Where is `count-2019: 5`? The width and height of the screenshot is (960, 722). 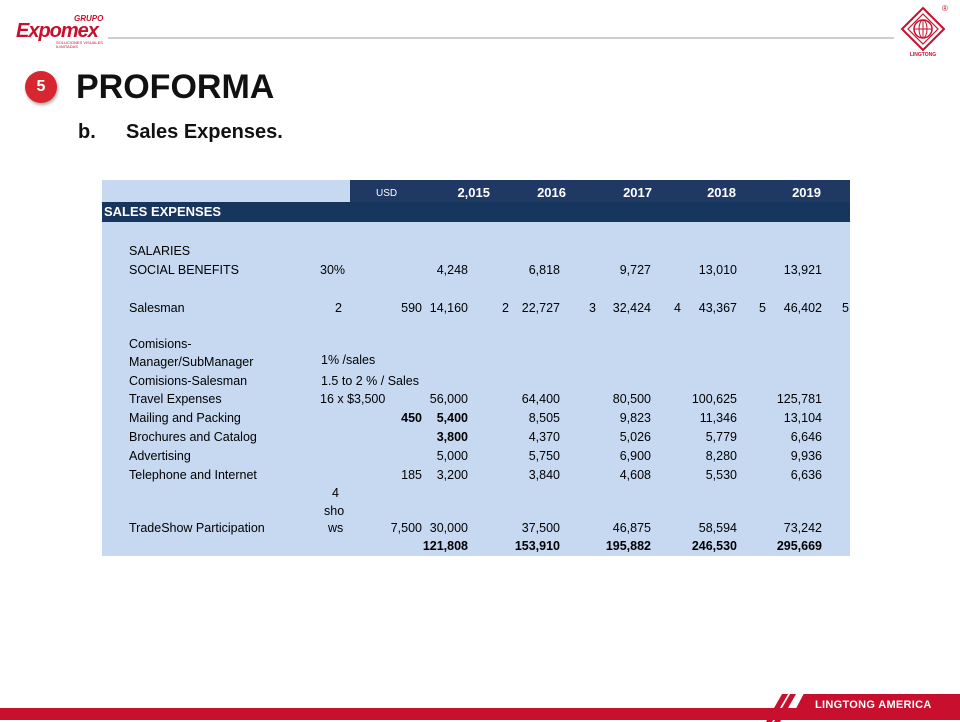
count-2019: 5 is located at coordinates (762, 308).